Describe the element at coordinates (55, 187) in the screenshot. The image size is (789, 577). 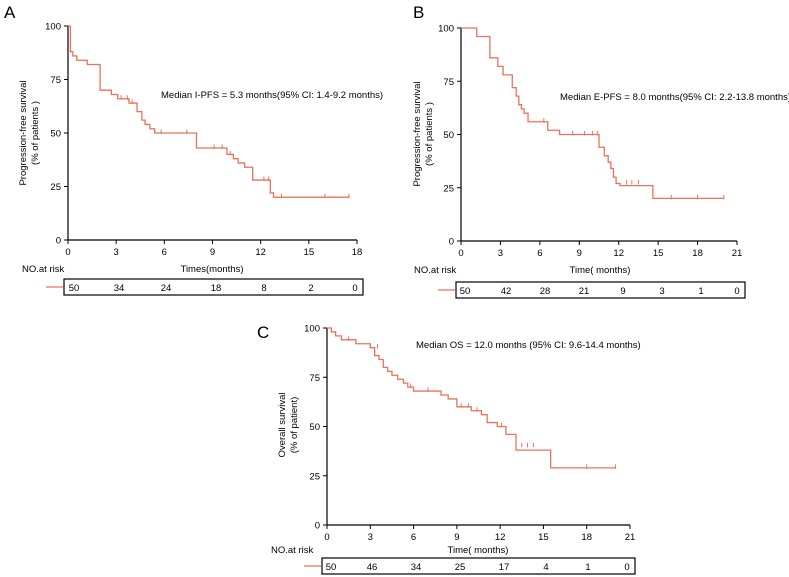
I see `plot-a-y-tick-label: 25` at that location.